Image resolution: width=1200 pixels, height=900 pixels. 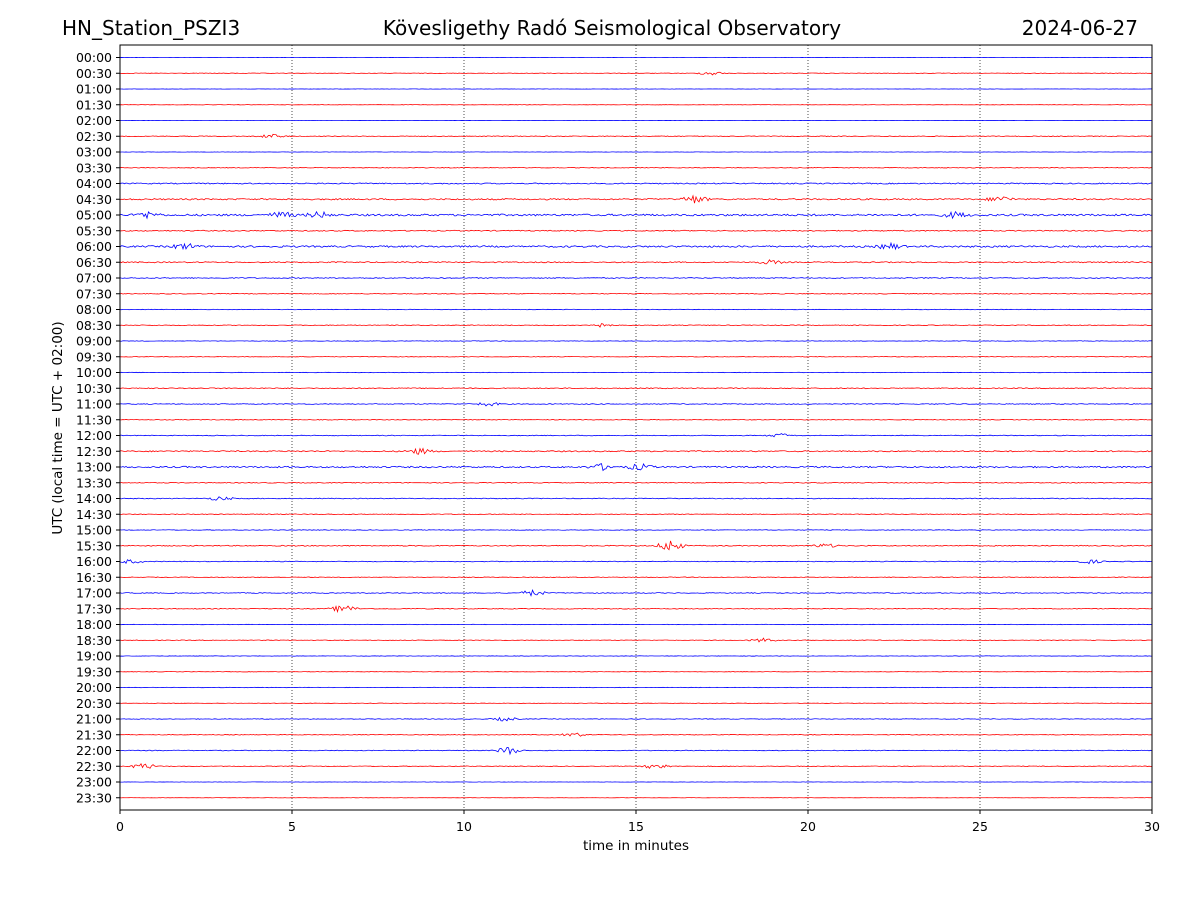 I want to click on x-tick-label: 20, so click(x=808, y=826).